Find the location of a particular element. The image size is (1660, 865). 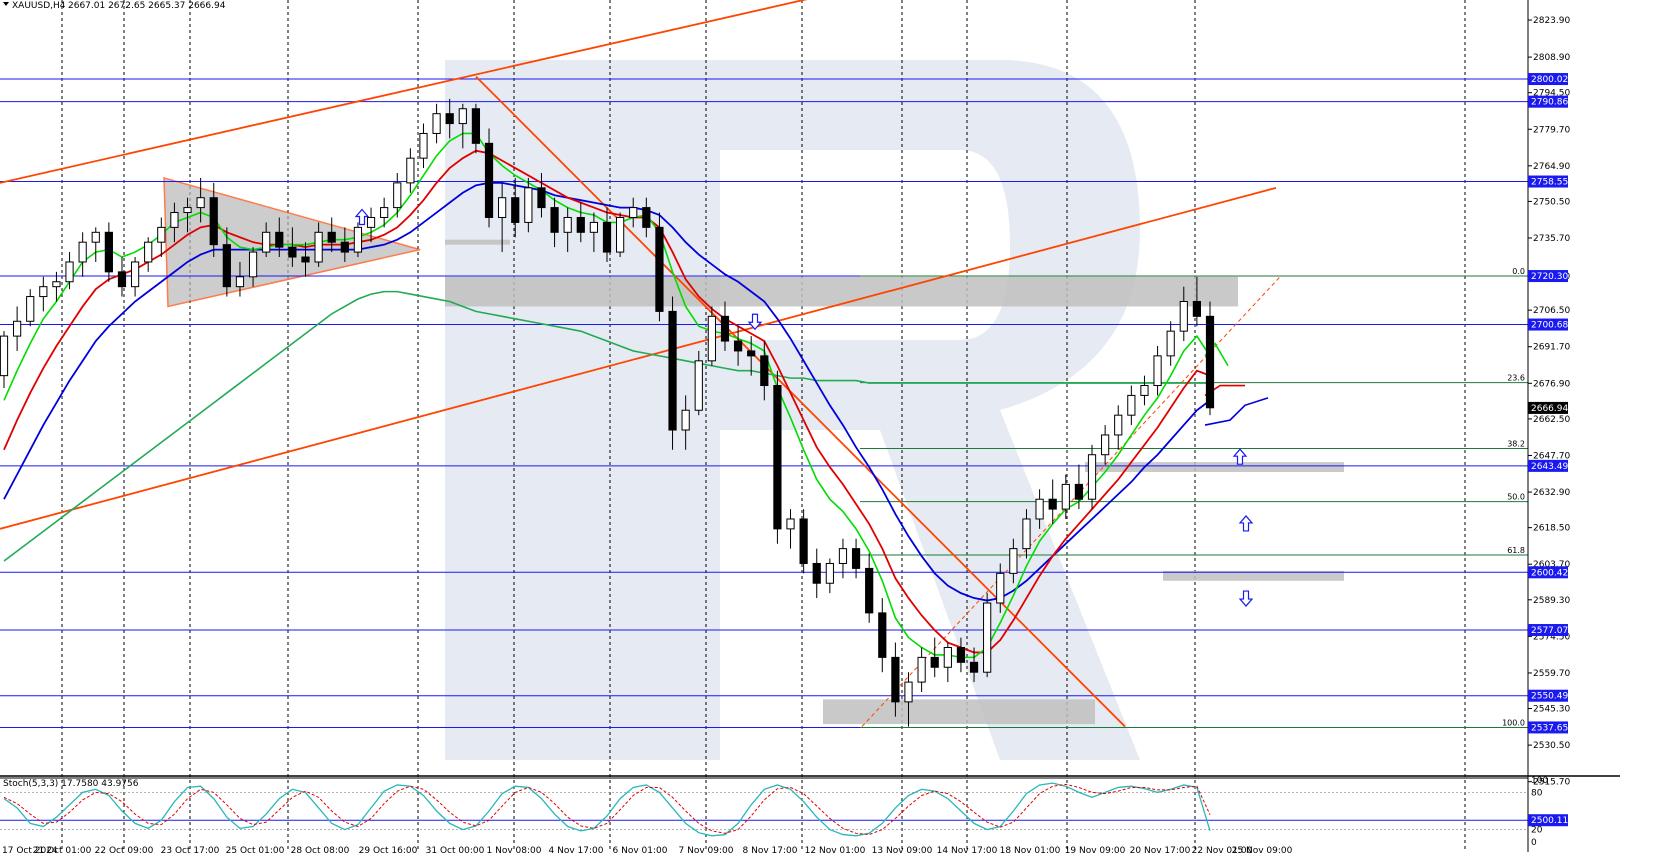

price-tick-label: 2764.90 is located at coordinates (1551, 167).